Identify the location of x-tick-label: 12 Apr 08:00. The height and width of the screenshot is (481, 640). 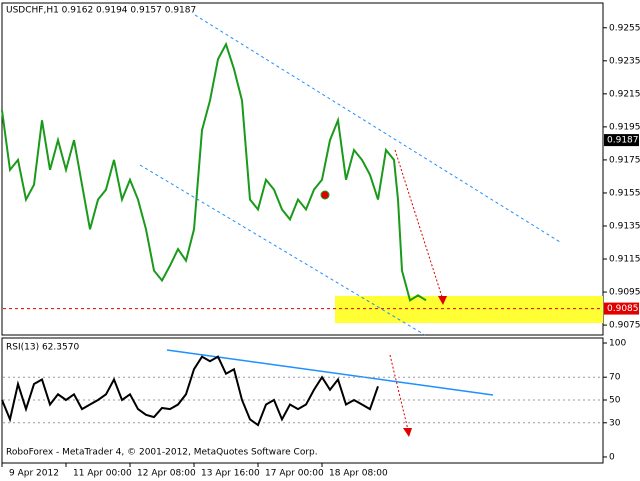
(166, 474).